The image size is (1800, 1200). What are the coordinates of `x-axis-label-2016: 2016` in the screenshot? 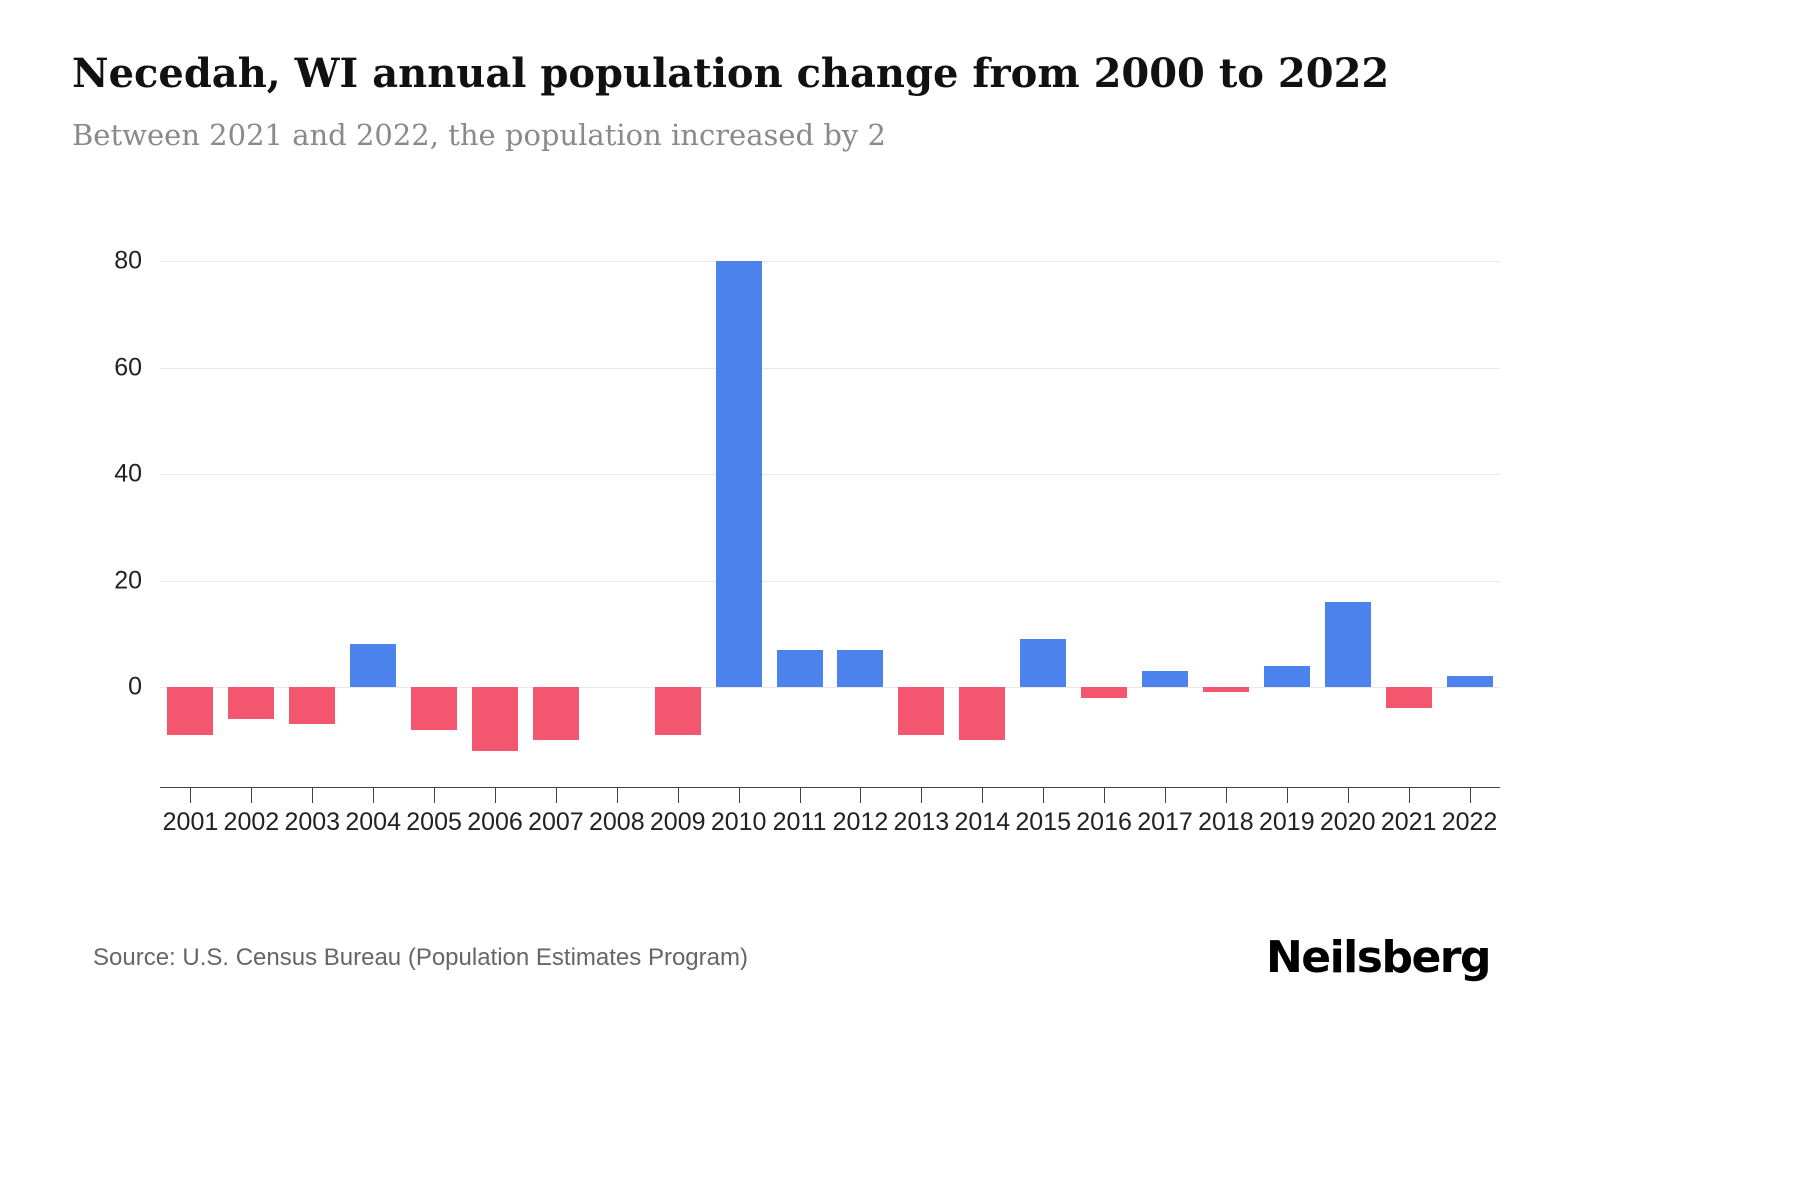 It's located at (1104, 822).